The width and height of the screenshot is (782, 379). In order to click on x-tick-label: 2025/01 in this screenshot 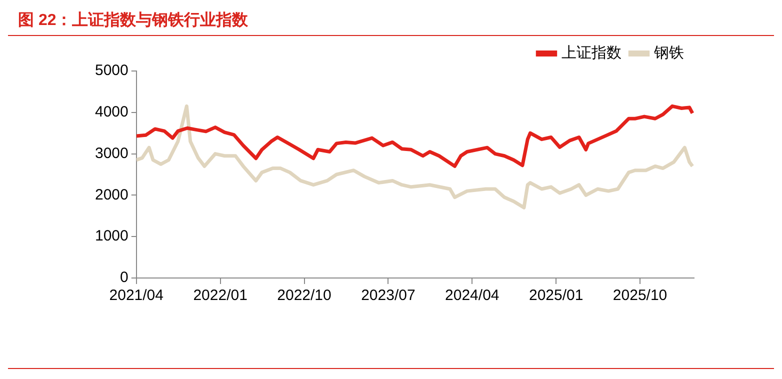, I will do `click(556, 295)`.